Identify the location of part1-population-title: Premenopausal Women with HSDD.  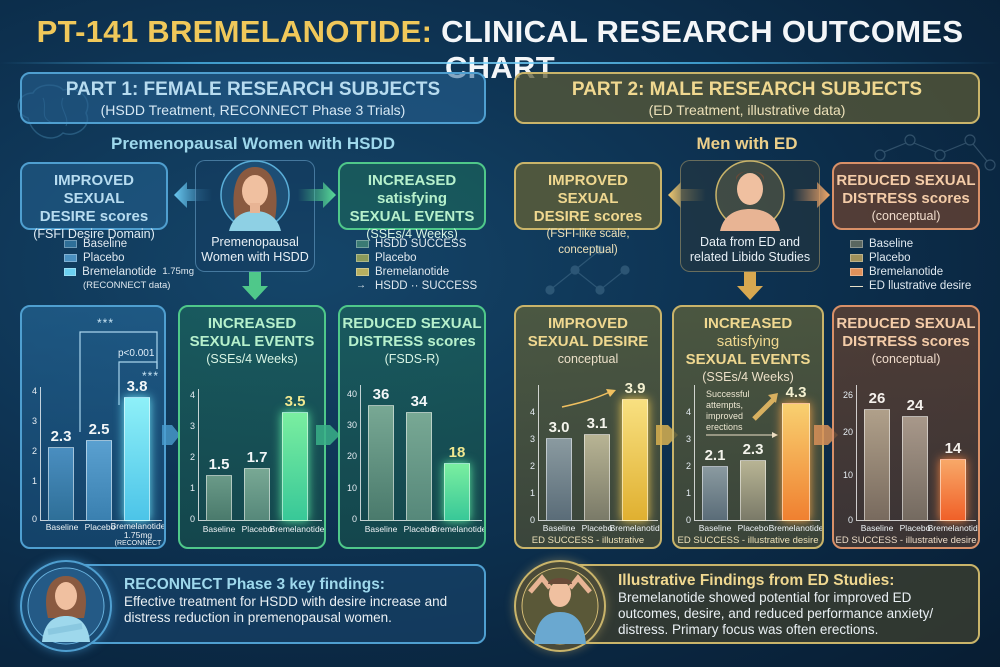
(252, 143).